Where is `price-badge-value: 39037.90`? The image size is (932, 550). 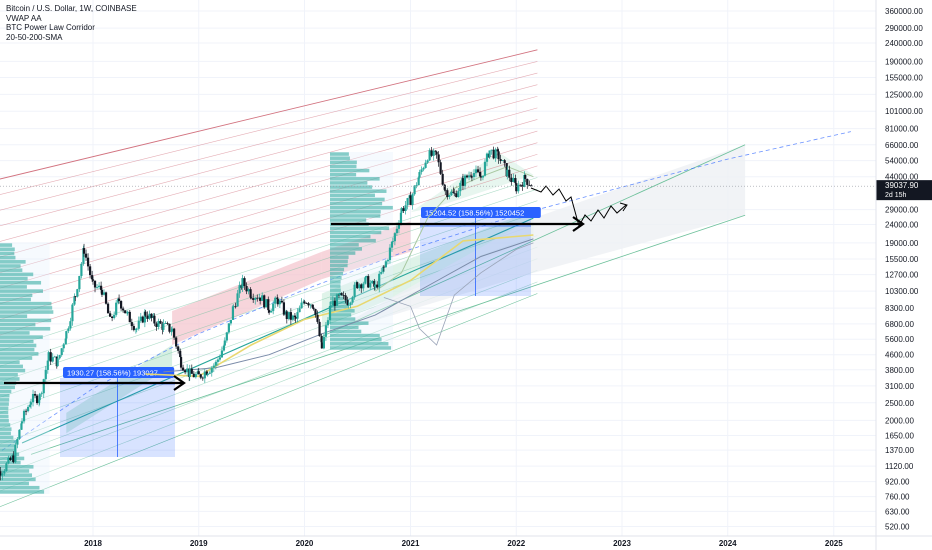
price-badge-value: 39037.90 is located at coordinates (902, 185).